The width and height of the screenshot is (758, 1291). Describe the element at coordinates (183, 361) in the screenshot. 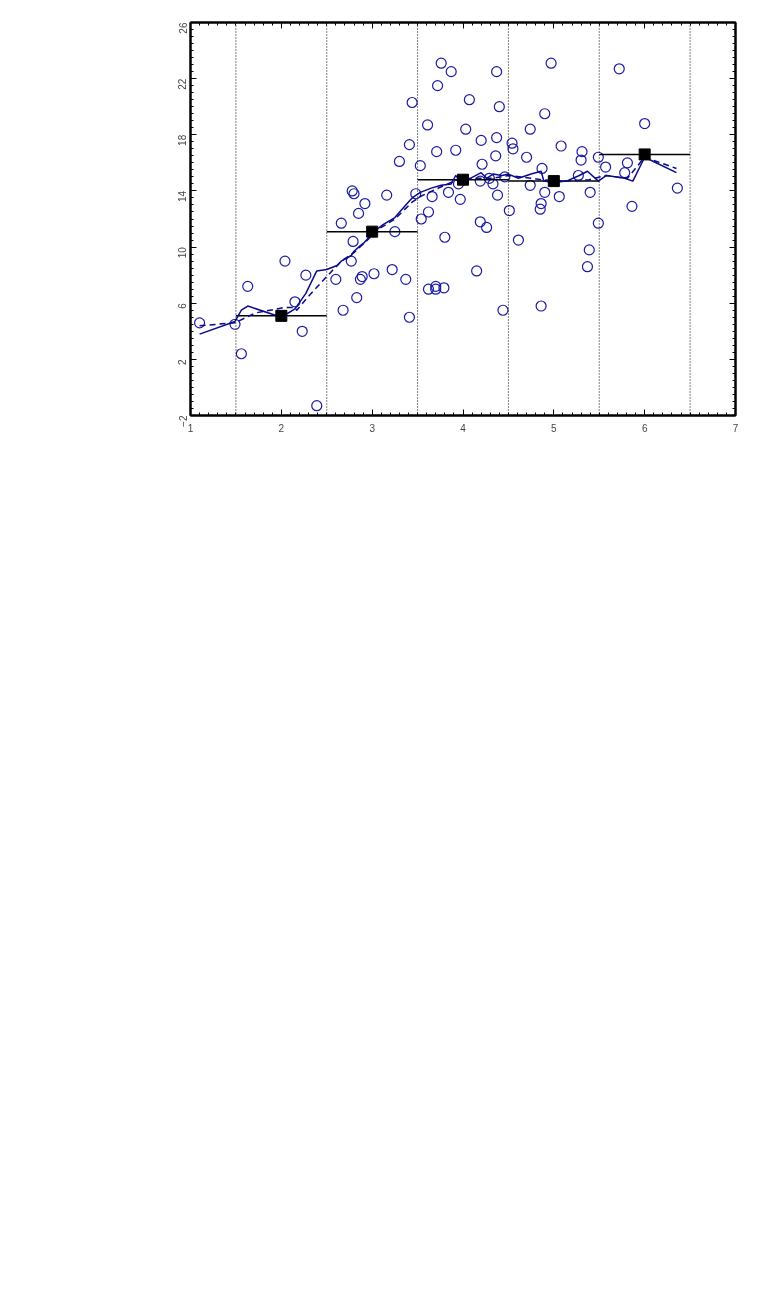

I see `y-tick-label: 2` at that location.